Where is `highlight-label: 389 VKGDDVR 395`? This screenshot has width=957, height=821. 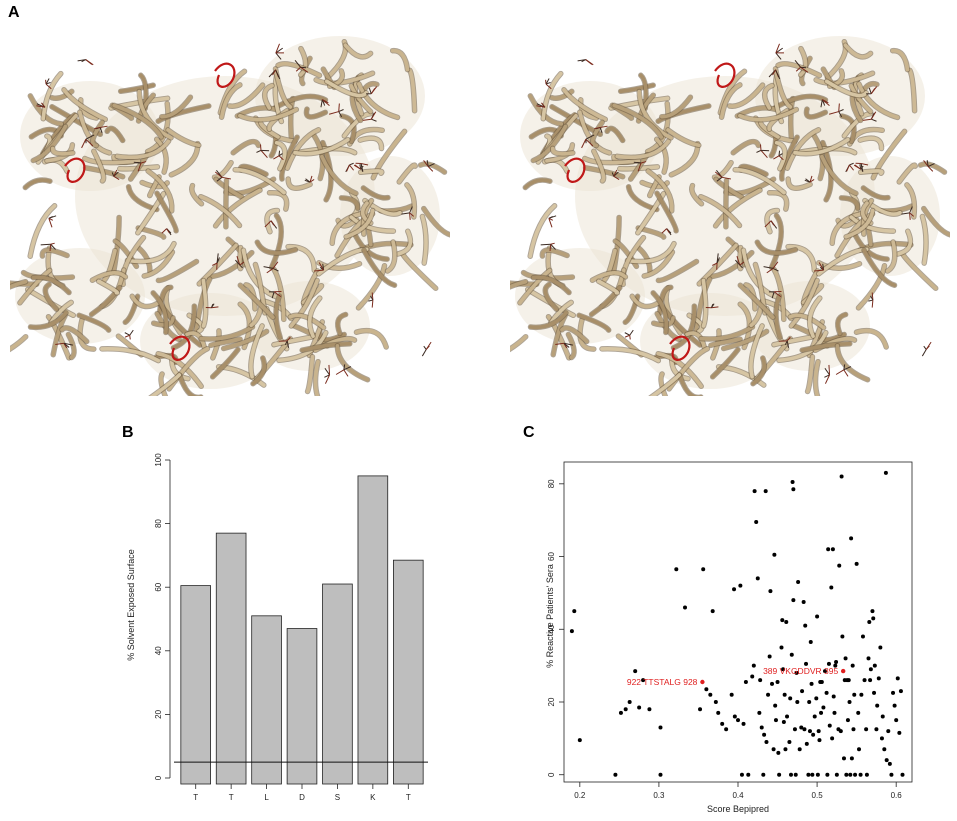 highlight-label: 389 VKGDDVR 395 is located at coordinates (800, 671).